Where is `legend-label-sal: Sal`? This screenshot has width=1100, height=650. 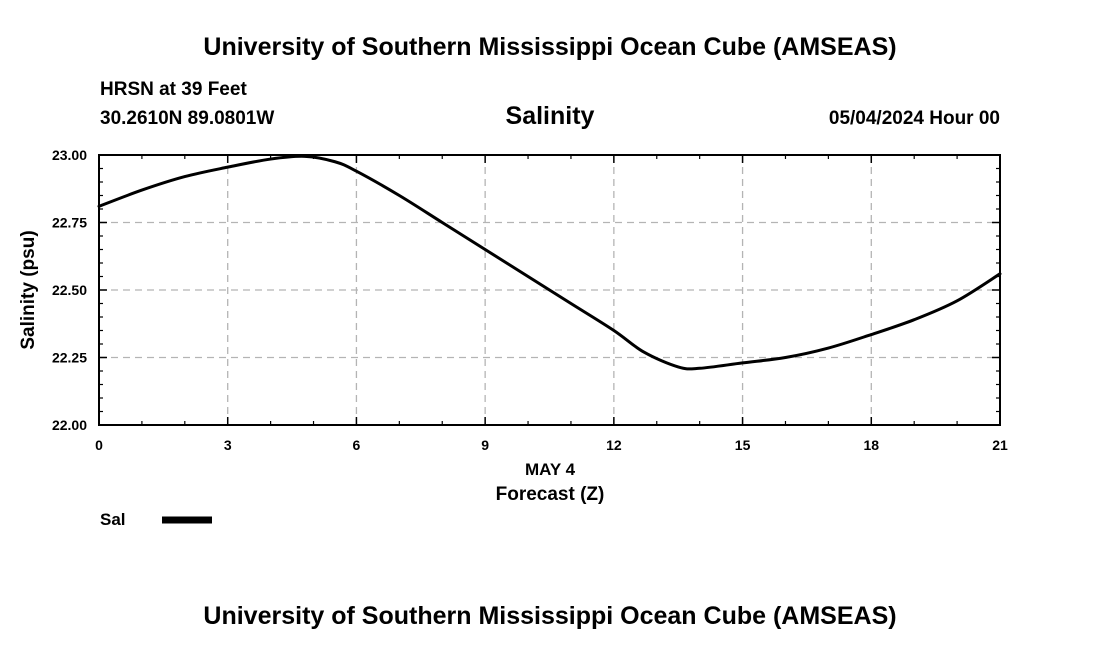
legend-label-sal: Sal is located at coordinates (113, 519).